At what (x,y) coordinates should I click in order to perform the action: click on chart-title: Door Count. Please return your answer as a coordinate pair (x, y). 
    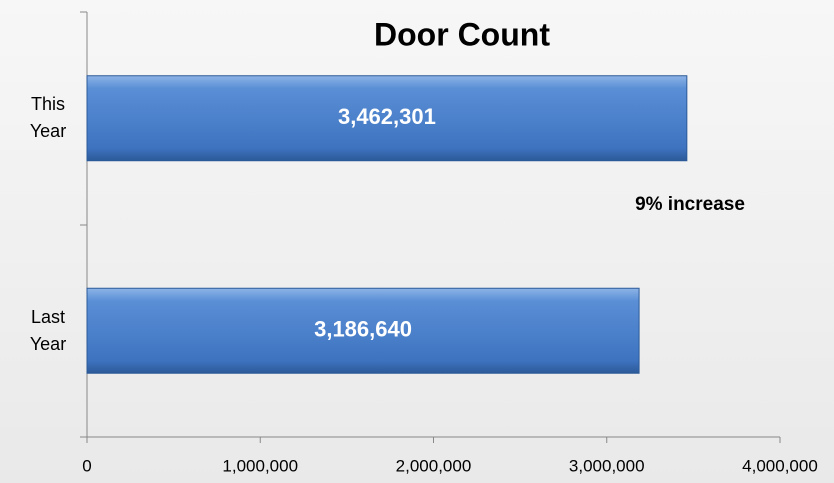
    Looking at the image, I should click on (462, 34).